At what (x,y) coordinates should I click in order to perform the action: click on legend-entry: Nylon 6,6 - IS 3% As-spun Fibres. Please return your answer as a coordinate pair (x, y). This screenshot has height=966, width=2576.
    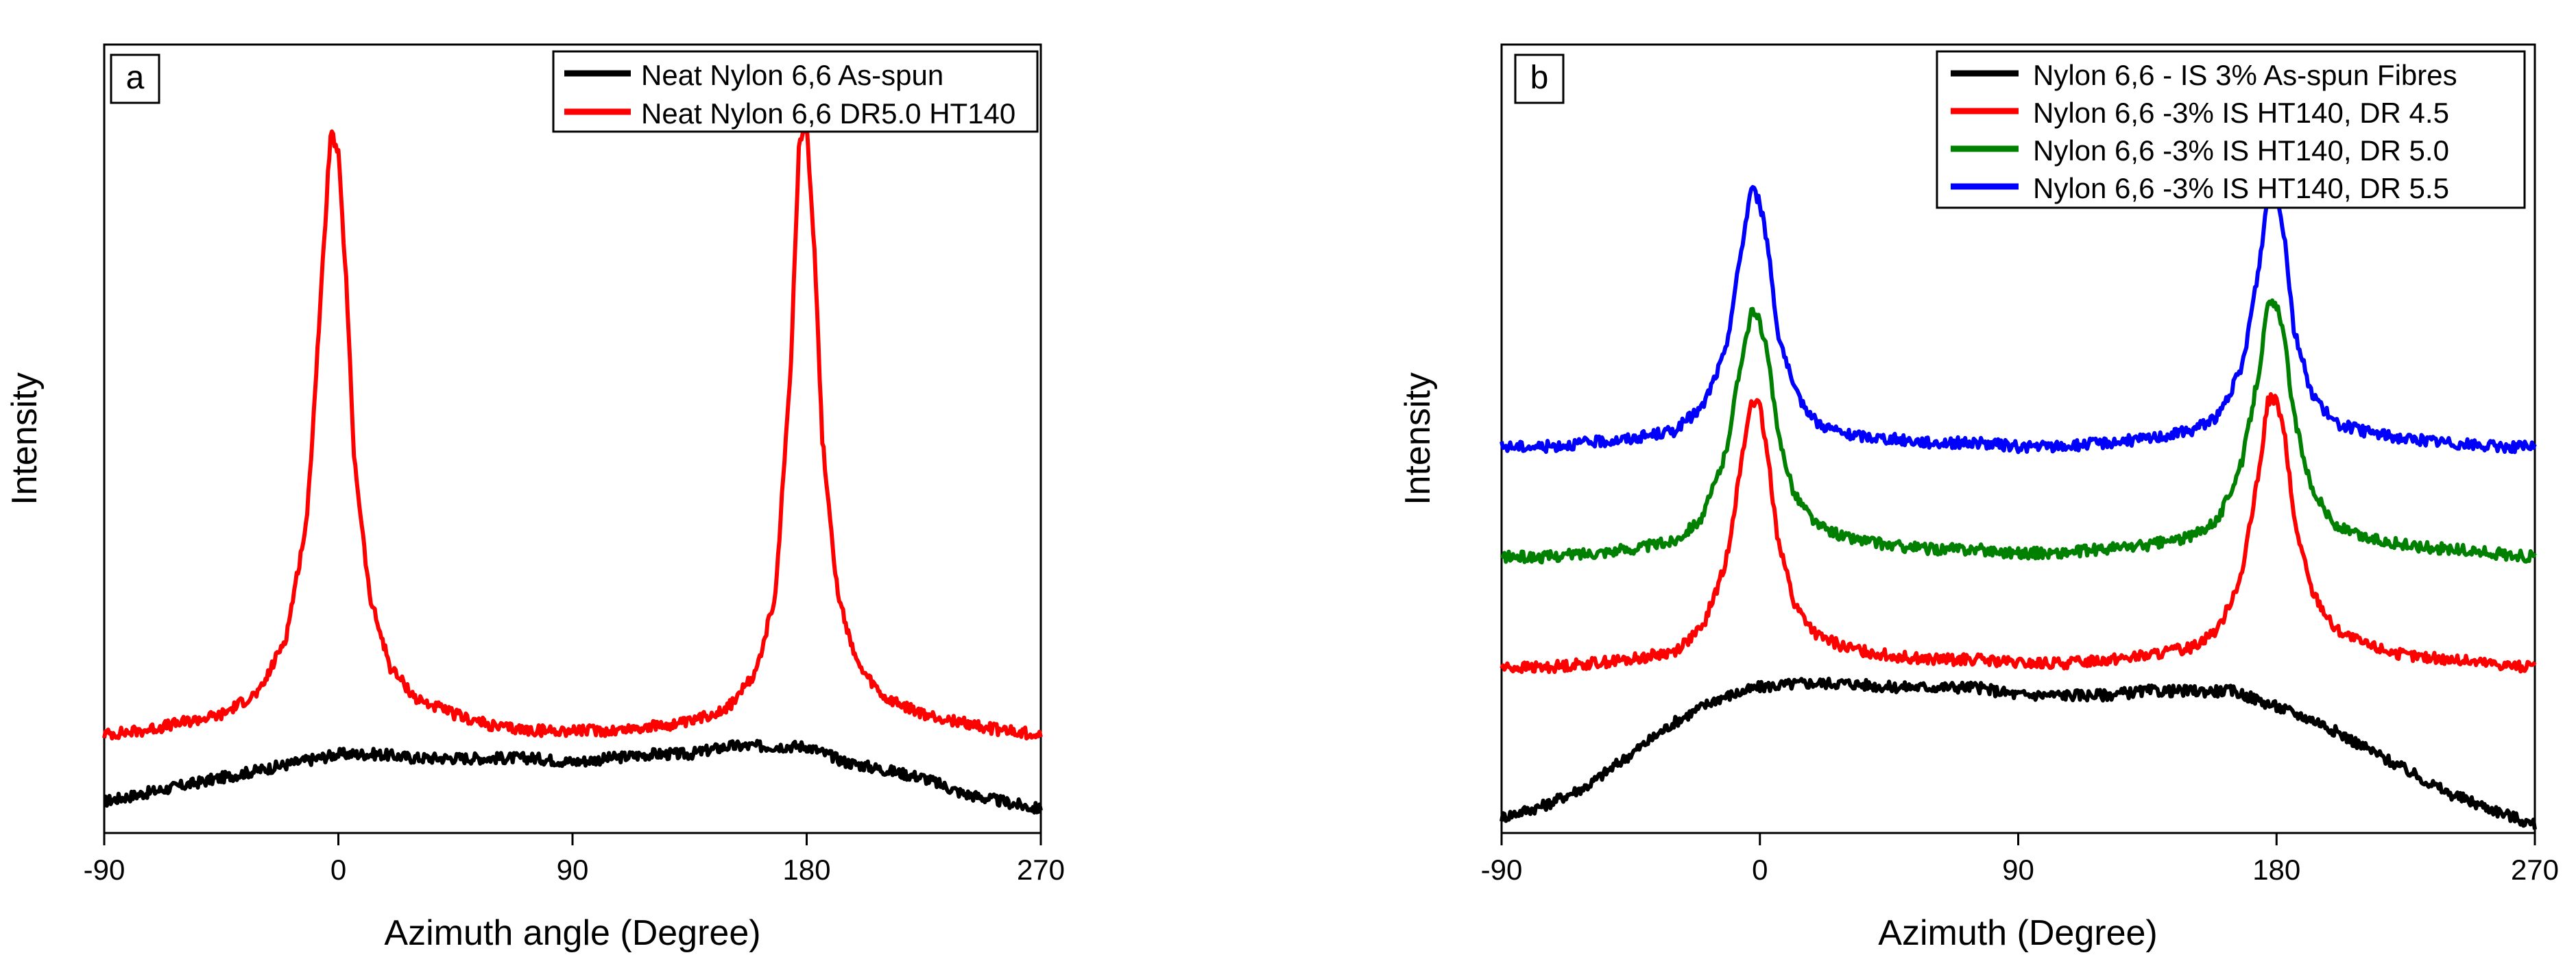
    Looking at the image, I should click on (2245, 75).